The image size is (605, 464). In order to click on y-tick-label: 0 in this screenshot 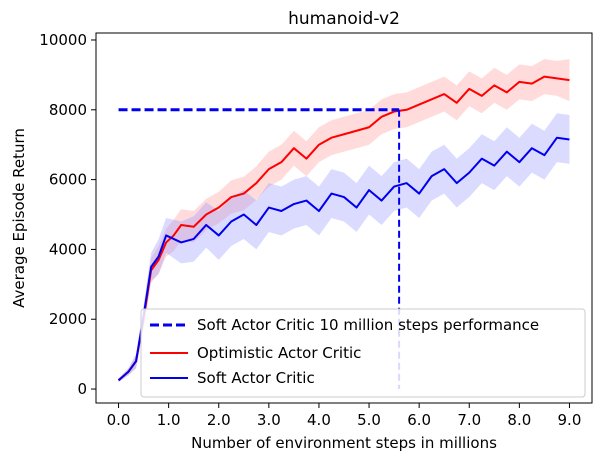, I will do `click(82, 389)`.